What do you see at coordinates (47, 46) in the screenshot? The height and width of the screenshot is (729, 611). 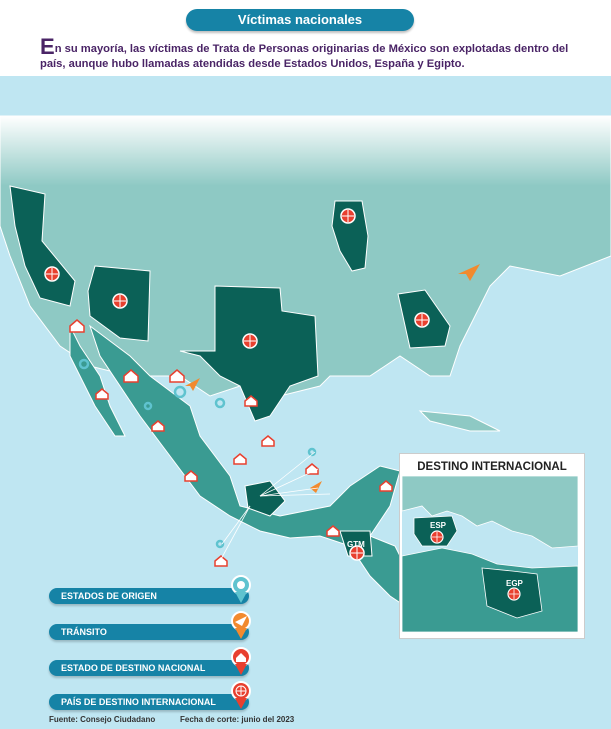 I see `intro-dropcap: E` at bounding box center [47, 46].